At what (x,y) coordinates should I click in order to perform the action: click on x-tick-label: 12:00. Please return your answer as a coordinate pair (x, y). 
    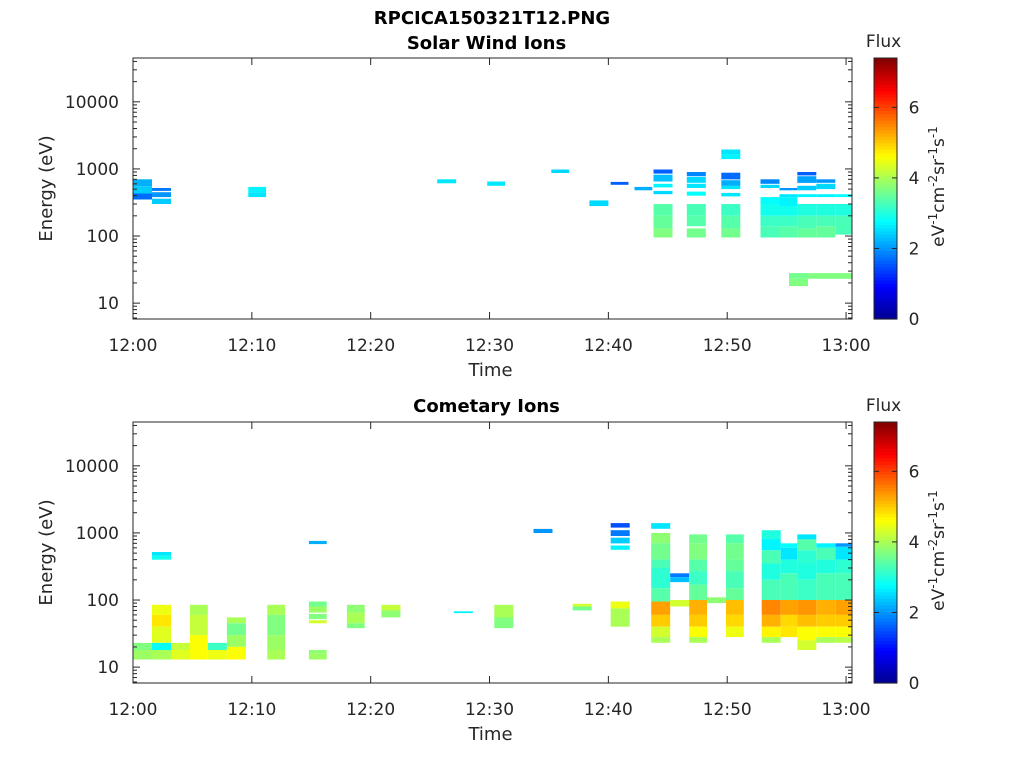
    Looking at the image, I should click on (133, 346).